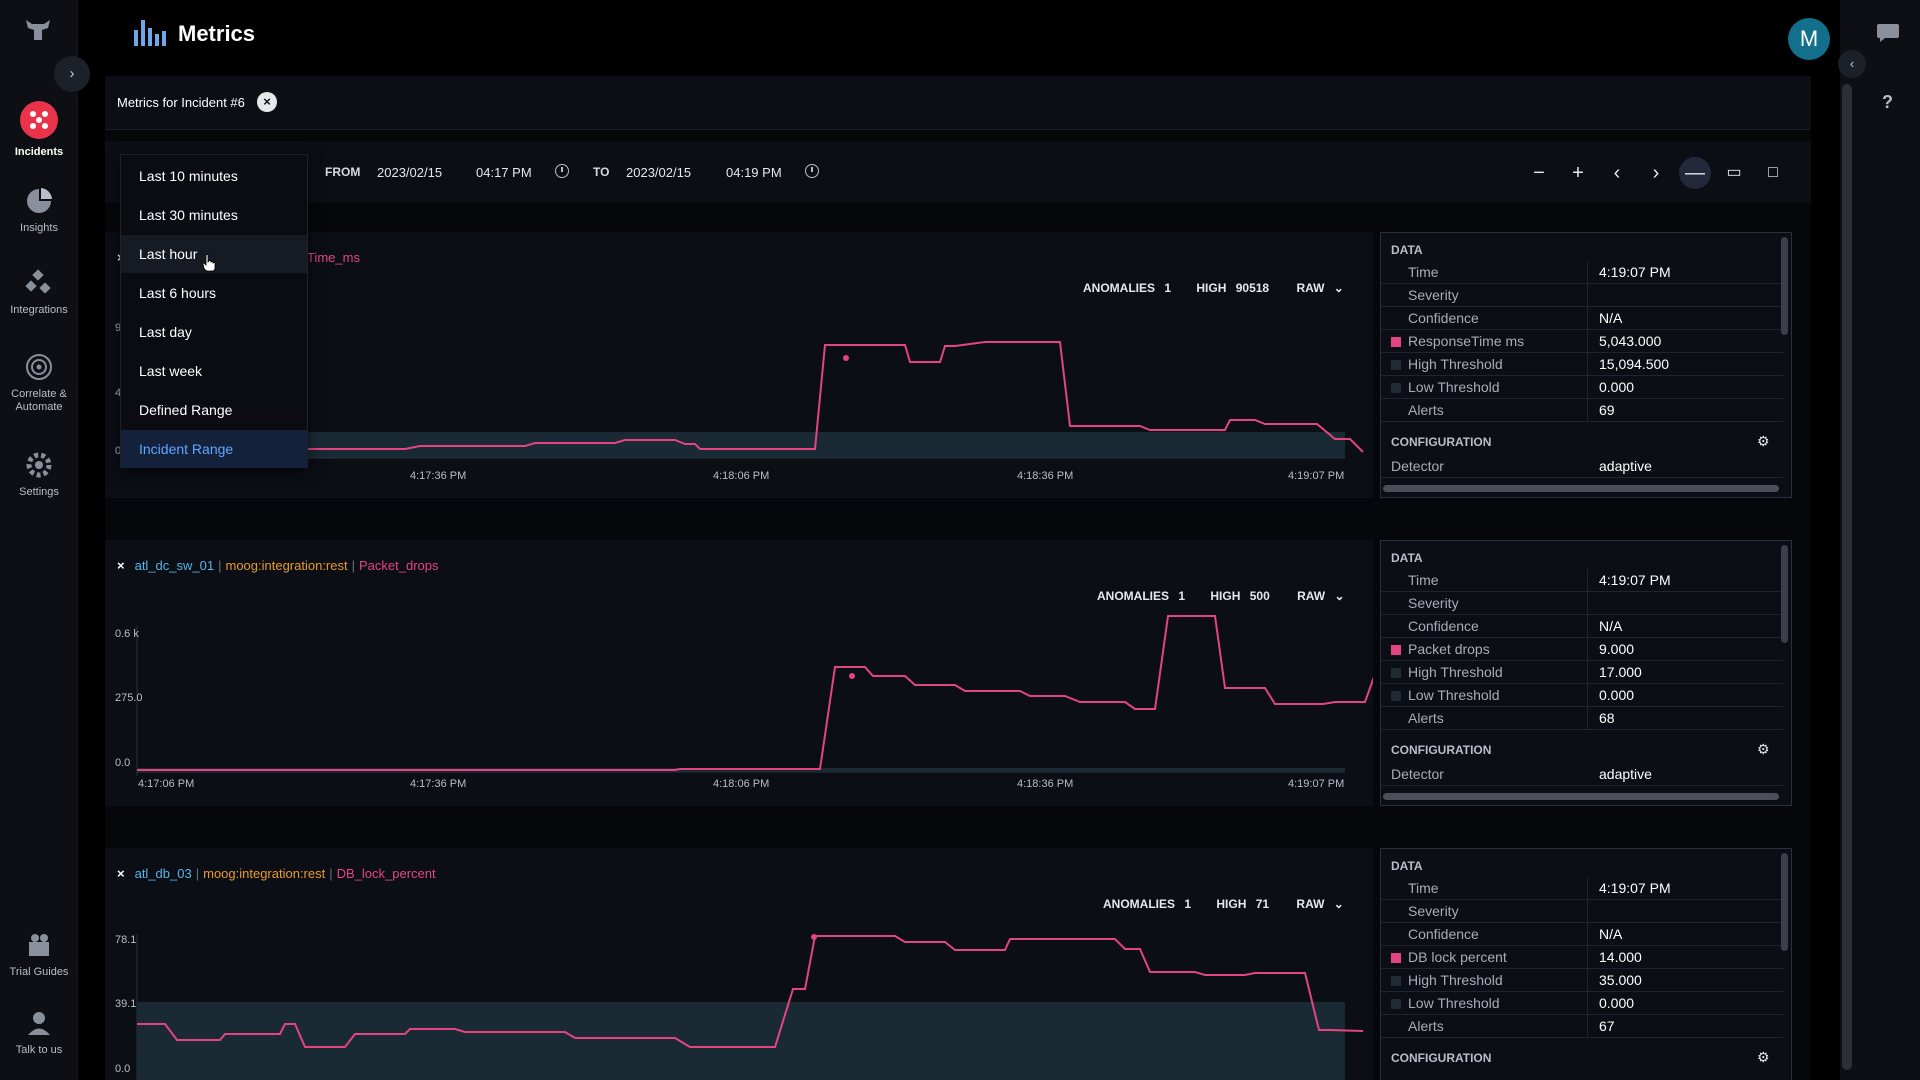 This screenshot has width=1920, height=1080. I want to click on nav-label-talk-to-us: Talk to us, so click(39, 1050).